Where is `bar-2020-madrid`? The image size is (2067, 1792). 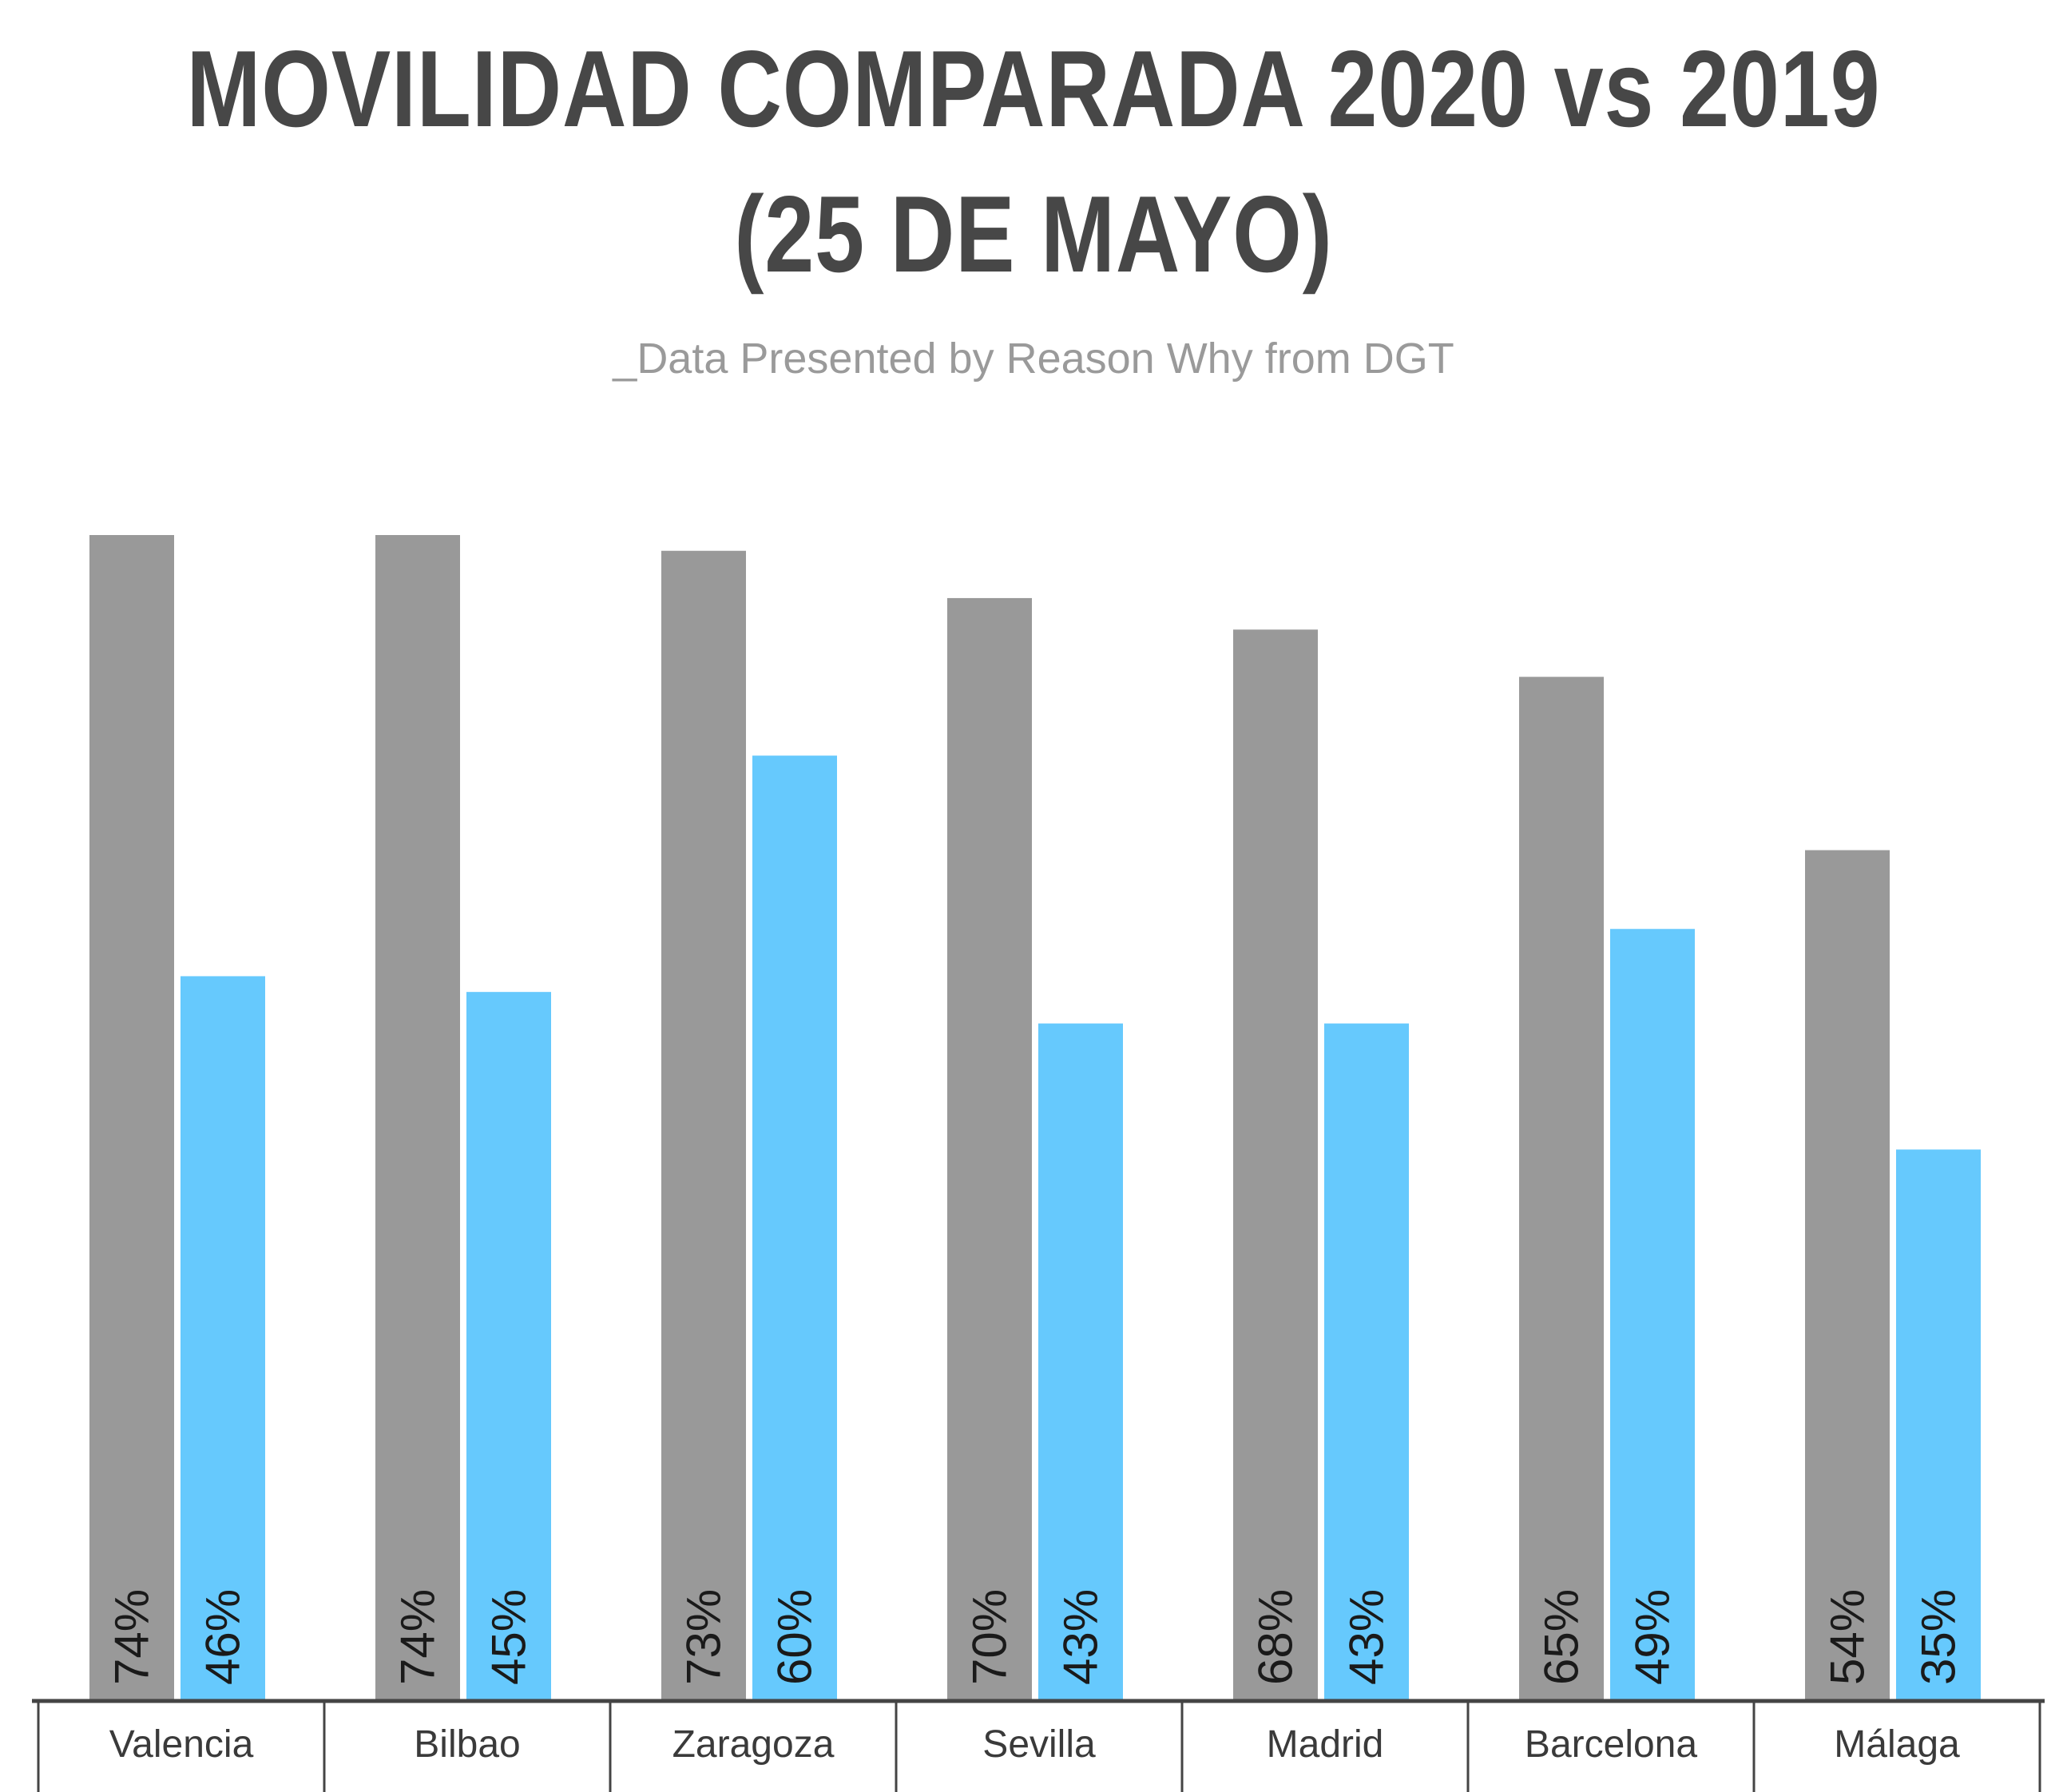
bar-2020-madrid is located at coordinates (1367, 1362).